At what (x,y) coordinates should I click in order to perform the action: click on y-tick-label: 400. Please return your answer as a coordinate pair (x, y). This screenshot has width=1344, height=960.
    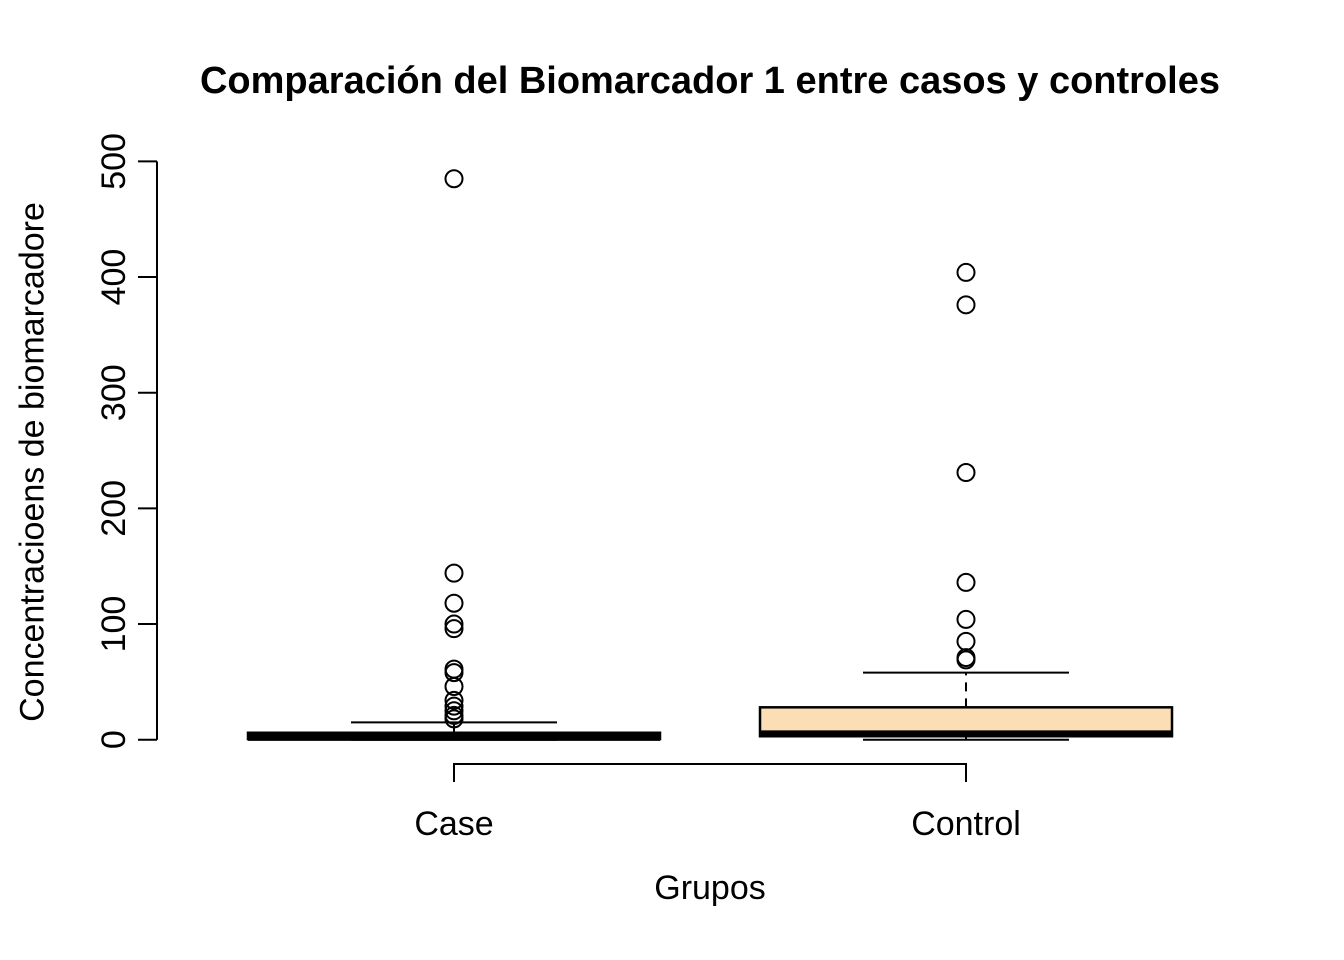
    Looking at the image, I should click on (114, 277).